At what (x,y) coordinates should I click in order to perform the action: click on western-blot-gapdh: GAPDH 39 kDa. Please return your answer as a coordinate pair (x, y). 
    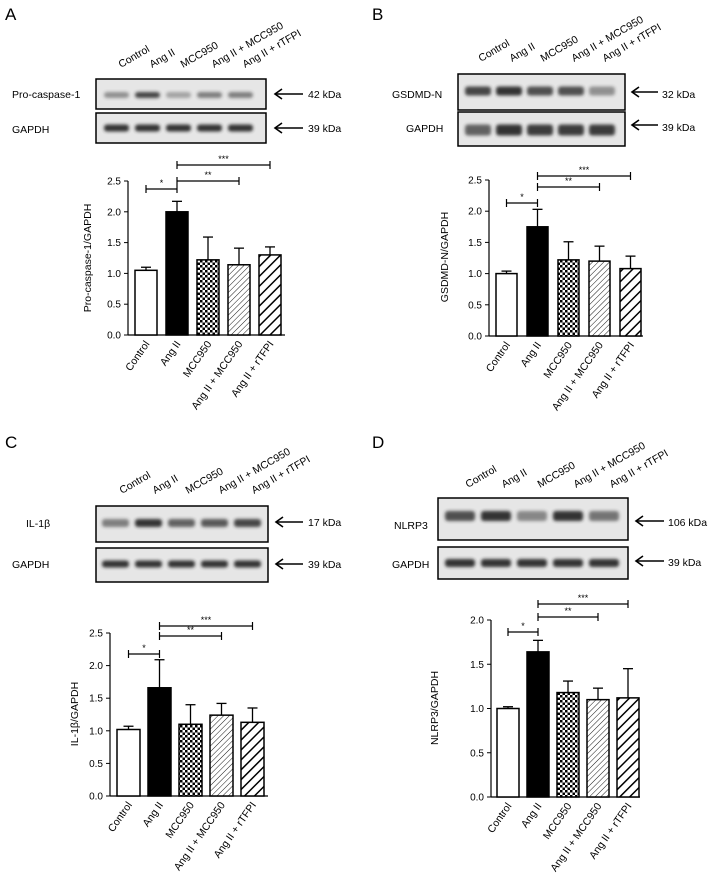
    Looking at the image, I should click on (176, 128).